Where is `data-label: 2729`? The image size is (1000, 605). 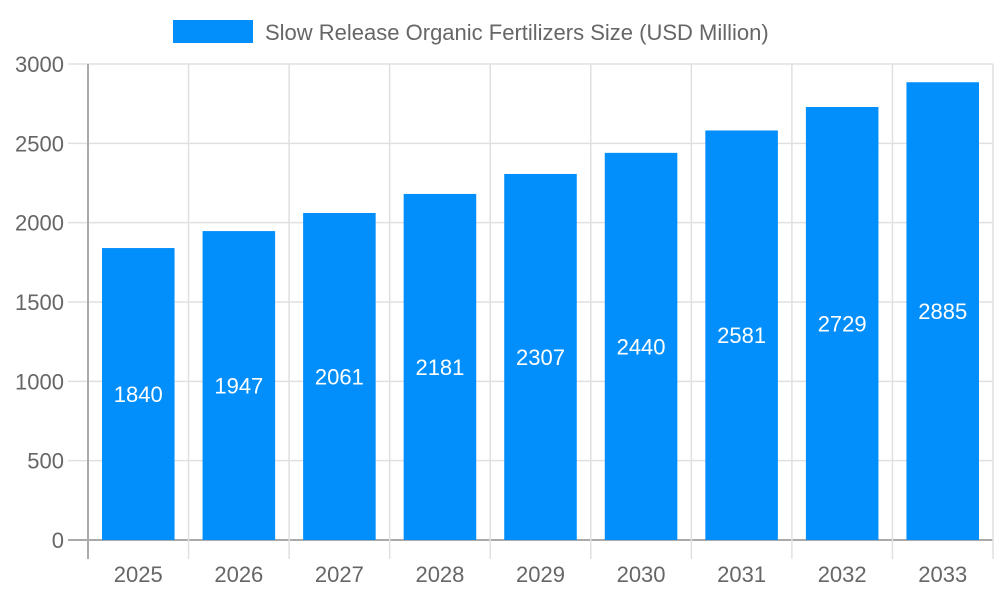 data-label: 2729 is located at coordinates (842, 323).